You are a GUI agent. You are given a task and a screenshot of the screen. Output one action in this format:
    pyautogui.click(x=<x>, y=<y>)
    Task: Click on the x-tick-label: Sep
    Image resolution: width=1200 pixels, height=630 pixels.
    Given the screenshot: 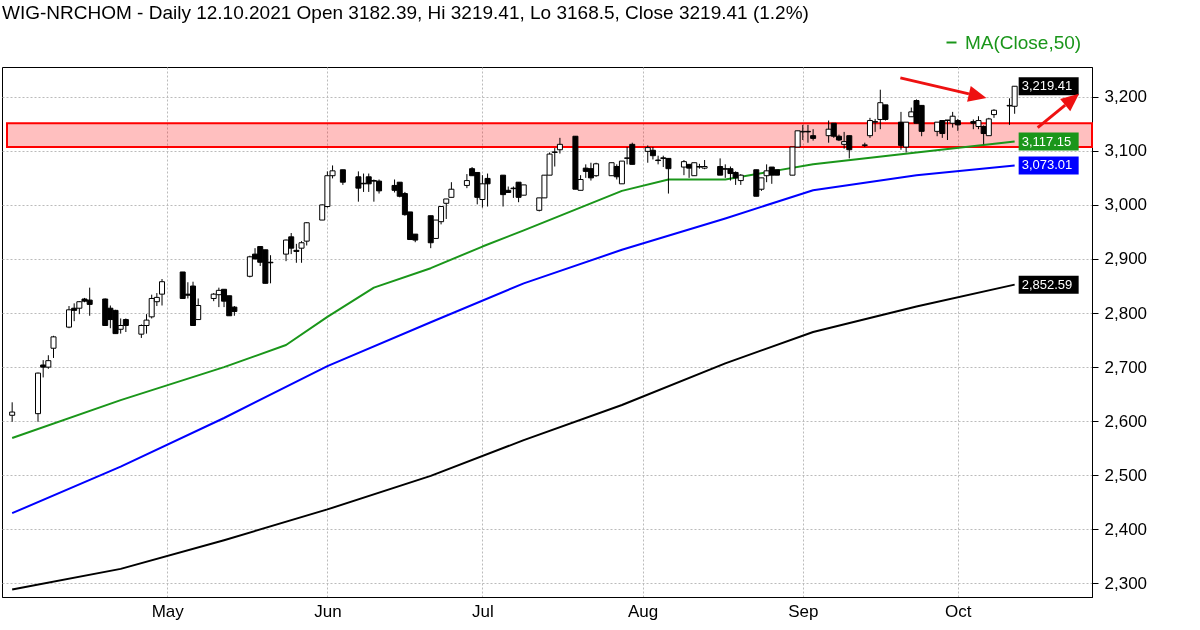 What is the action you would take?
    pyautogui.click(x=803, y=611)
    